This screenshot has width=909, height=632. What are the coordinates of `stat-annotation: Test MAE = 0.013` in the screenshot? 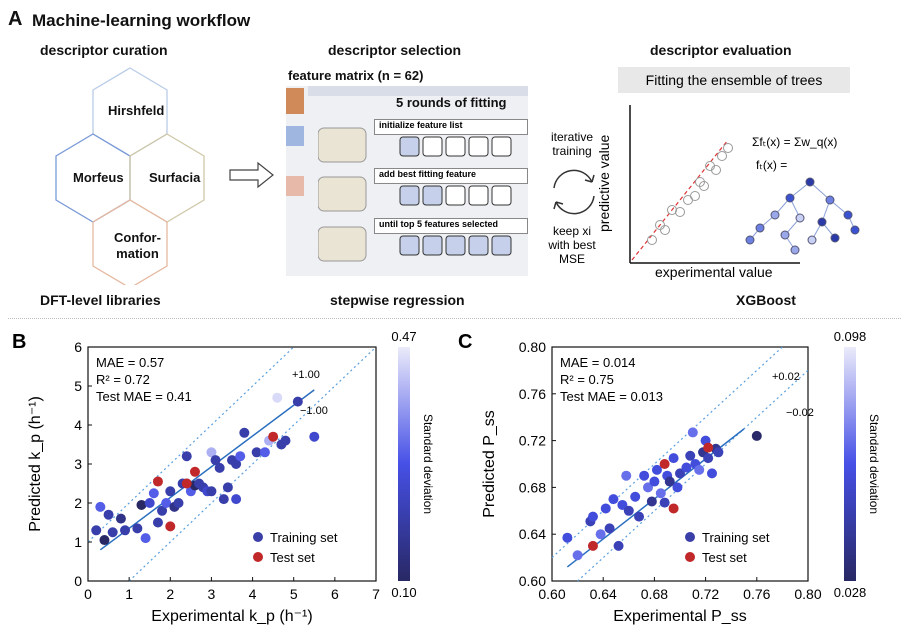 It's located at (611, 396).